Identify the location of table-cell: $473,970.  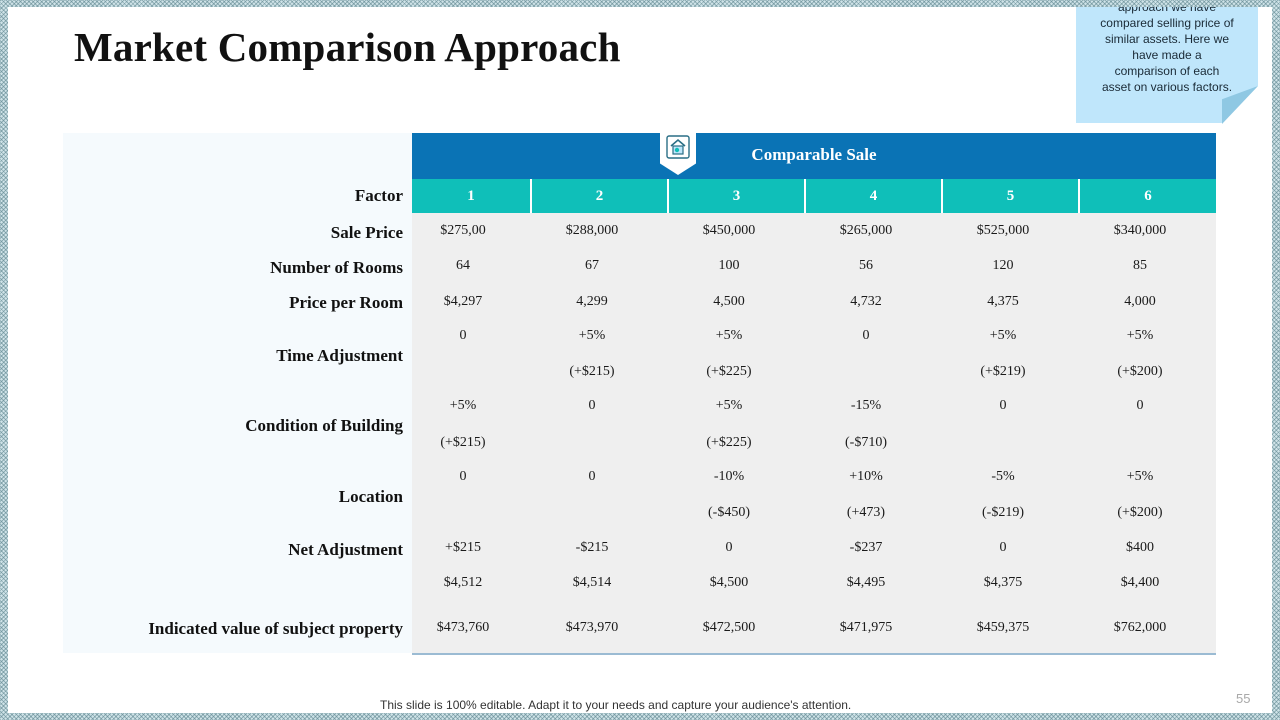
(592, 627).